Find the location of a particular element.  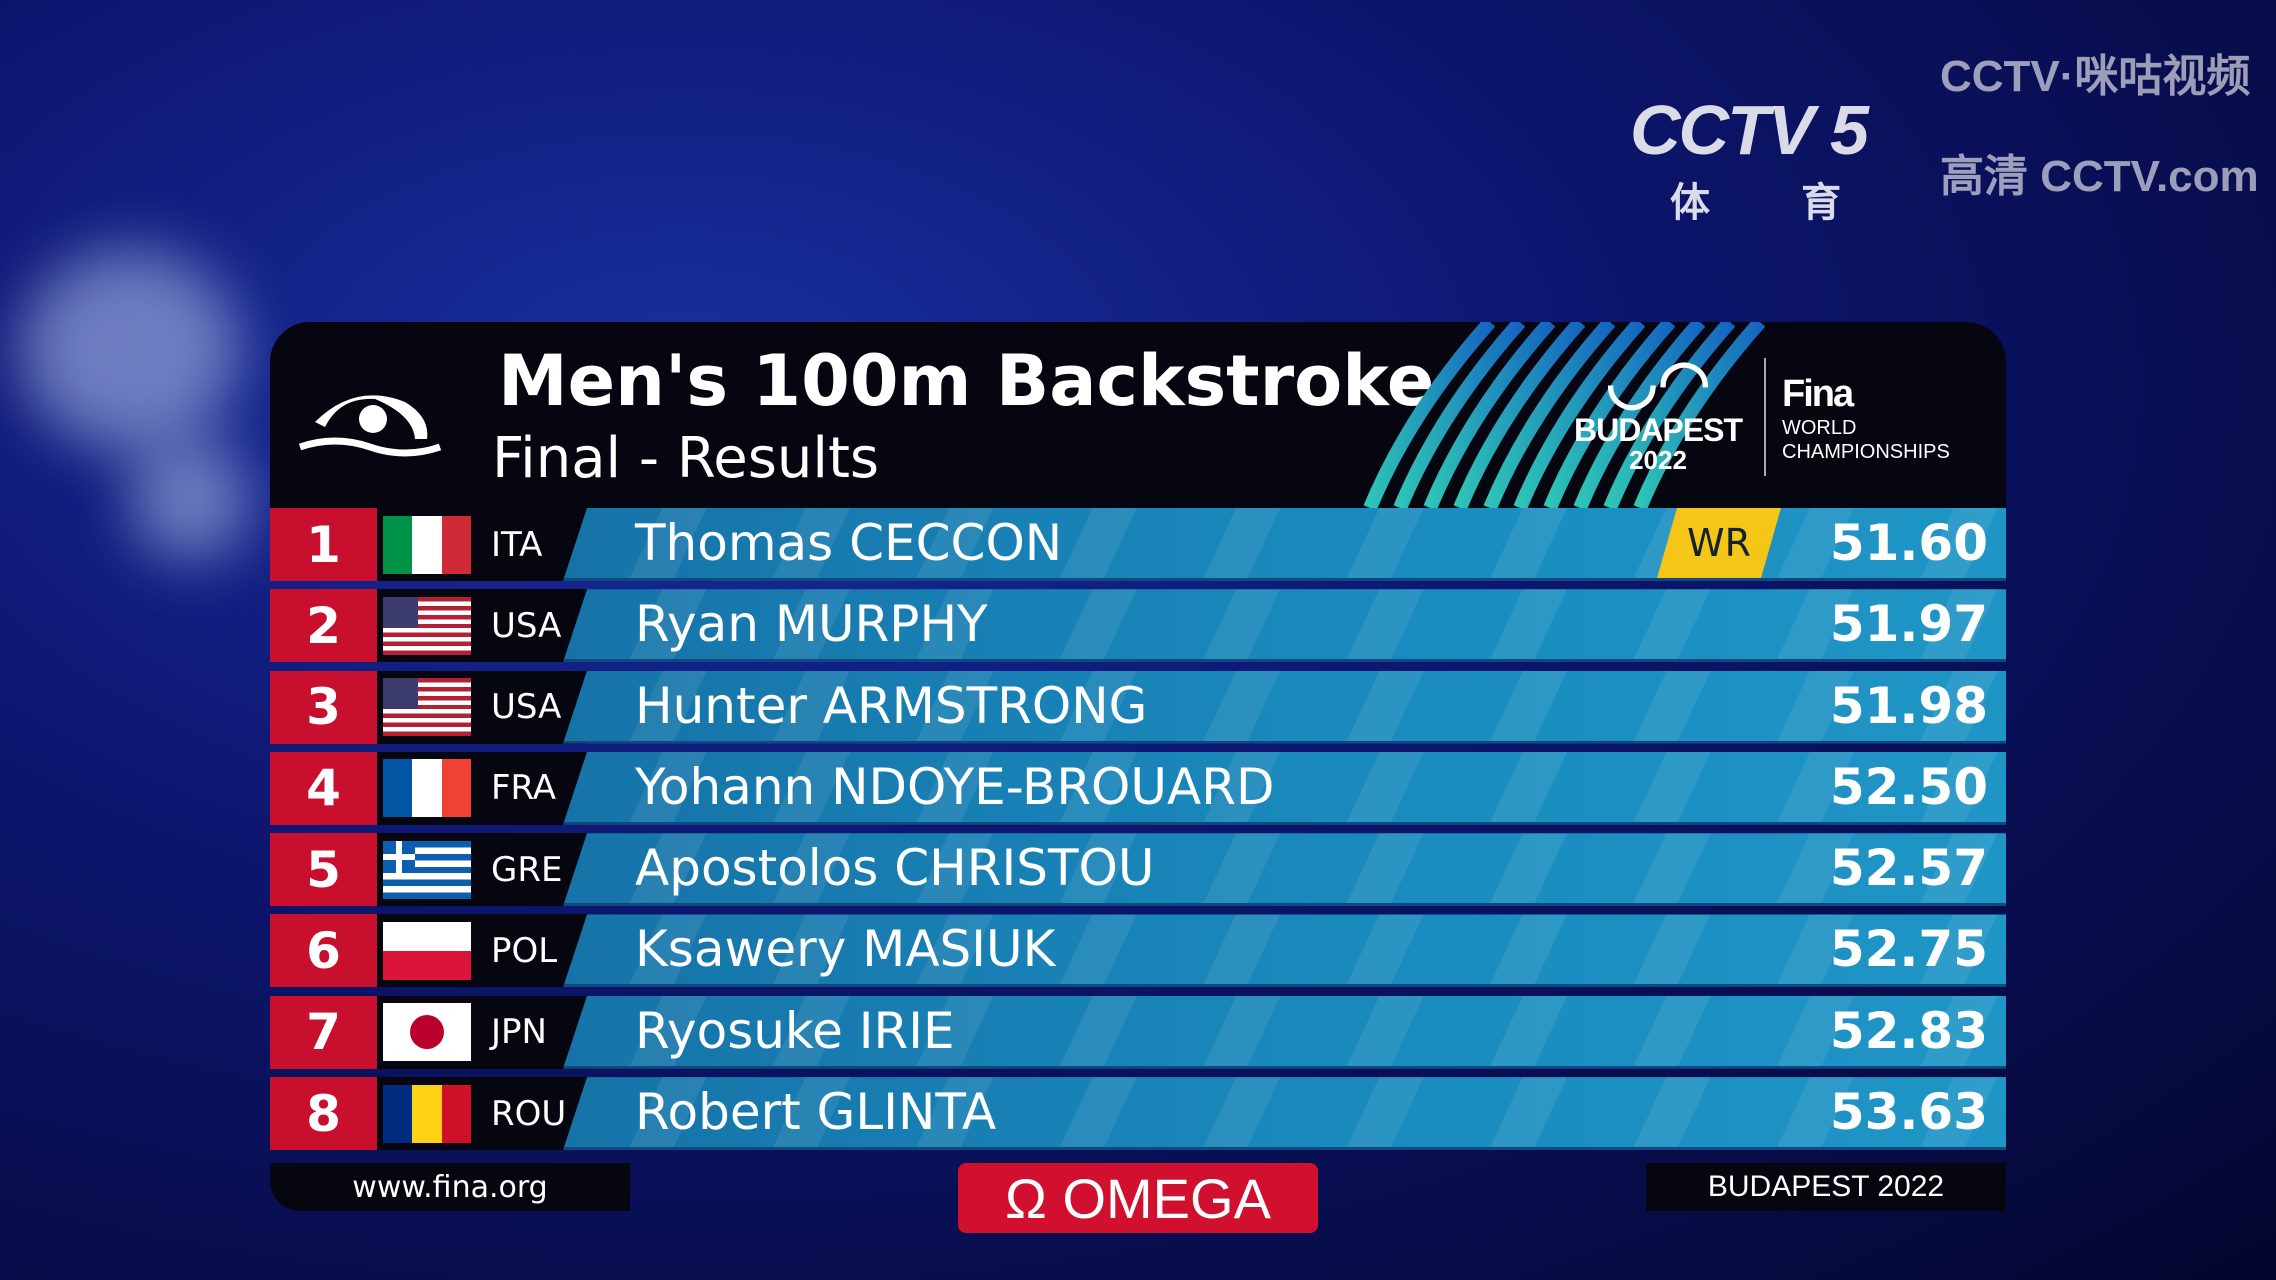

wave-decoration is located at coordinates (1564, 415).